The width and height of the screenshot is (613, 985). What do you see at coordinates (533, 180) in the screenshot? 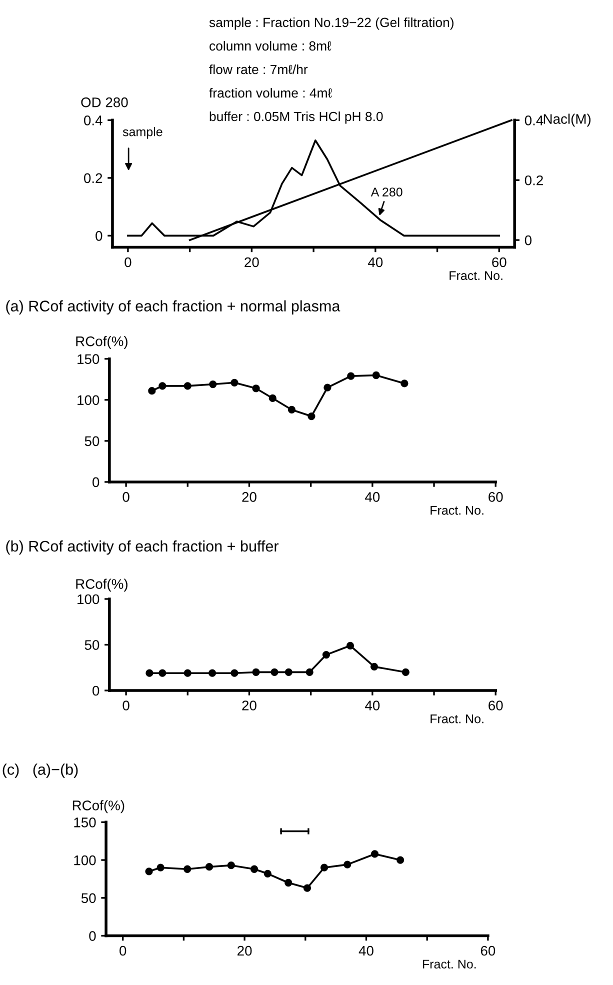
I see `y2-tick-label: 0.2` at bounding box center [533, 180].